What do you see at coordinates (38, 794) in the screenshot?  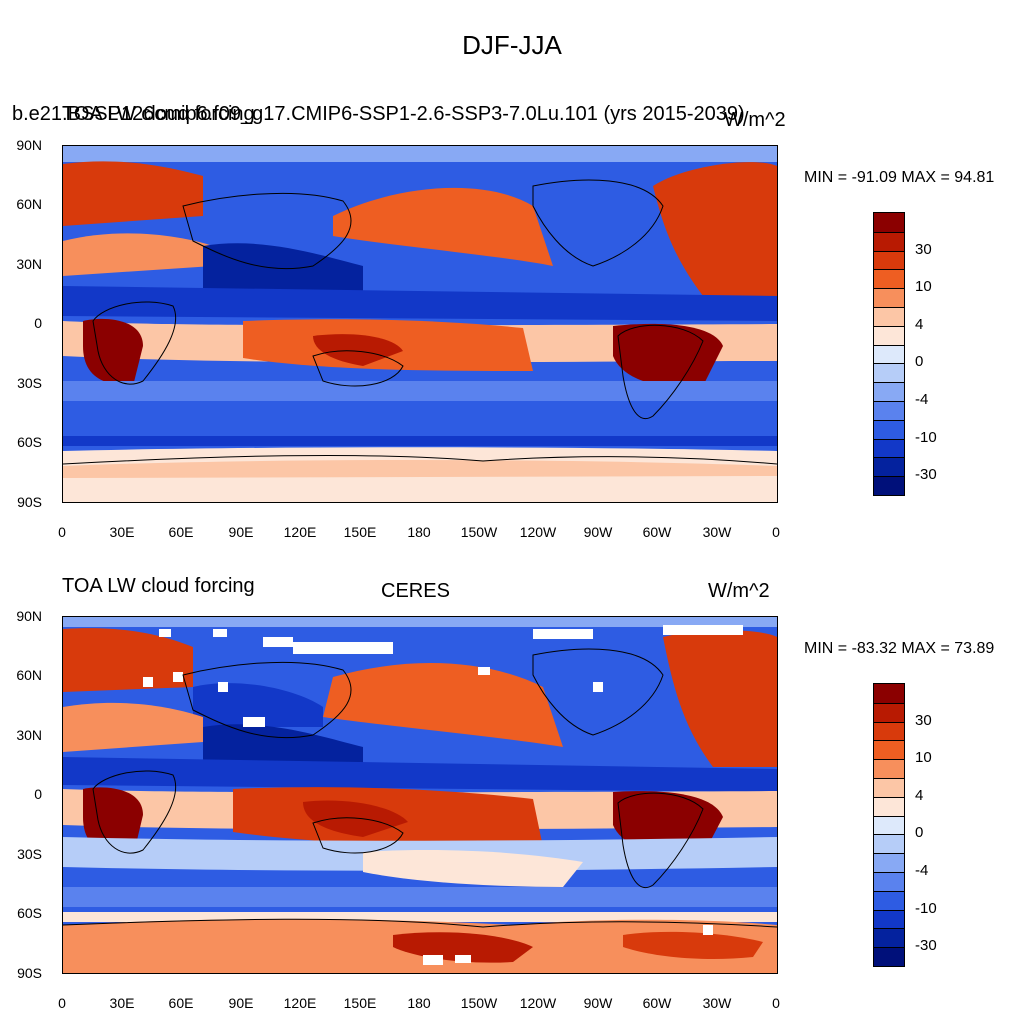 I see `panel2-lat-label-eq: 0` at bounding box center [38, 794].